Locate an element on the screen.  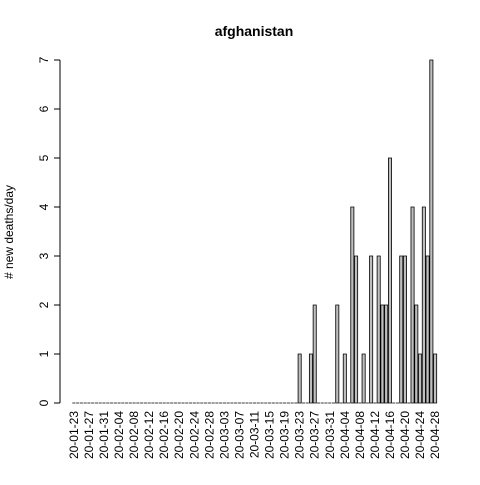
x-tick-label: 20-03-15 is located at coordinates (270, 435).